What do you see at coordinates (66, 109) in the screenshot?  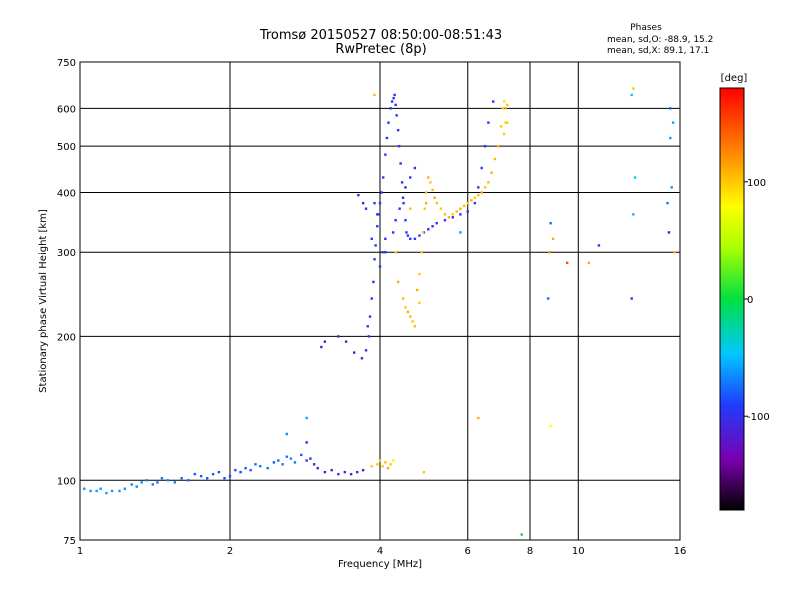 I see `y-tick-label: 600` at bounding box center [66, 109].